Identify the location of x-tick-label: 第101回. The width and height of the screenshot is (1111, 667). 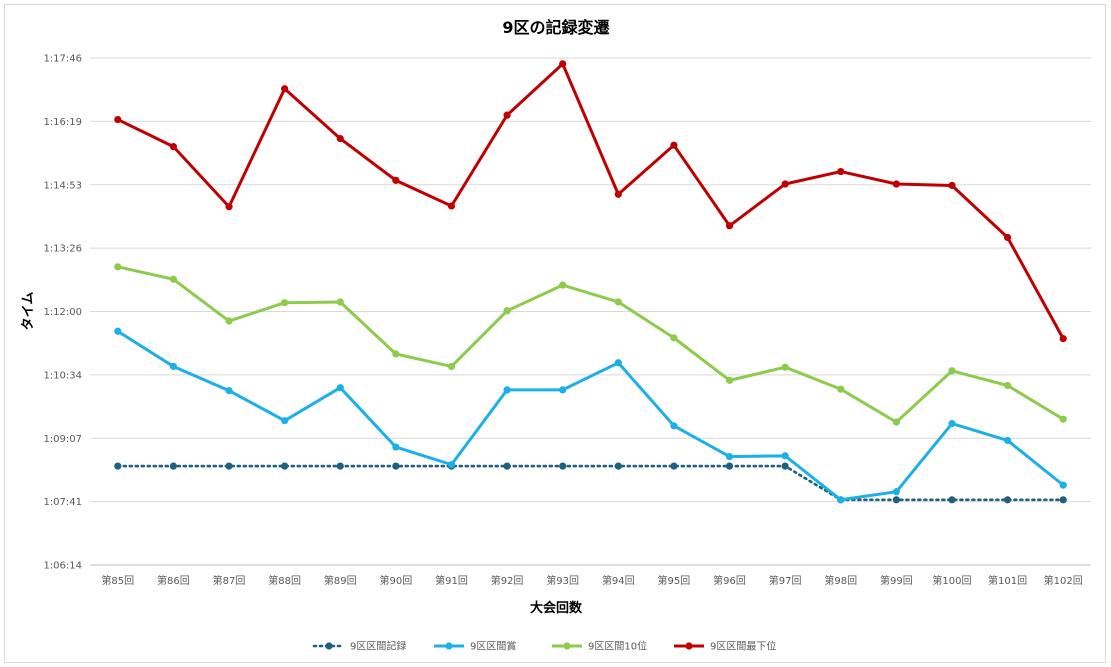
(1007, 580).